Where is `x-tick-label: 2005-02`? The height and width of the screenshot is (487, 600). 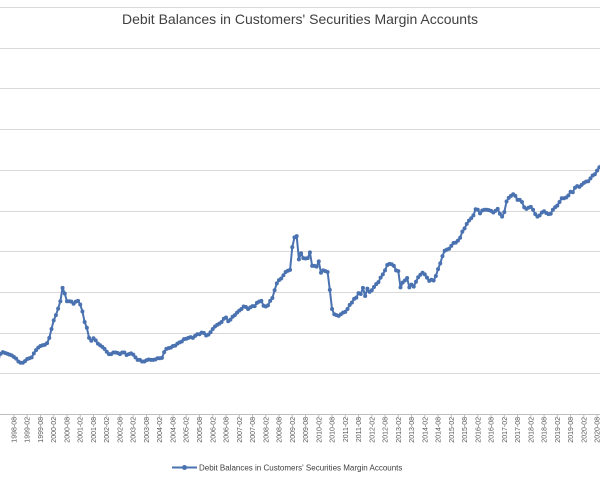 x-tick-label: 2005-02 is located at coordinates (187, 430).